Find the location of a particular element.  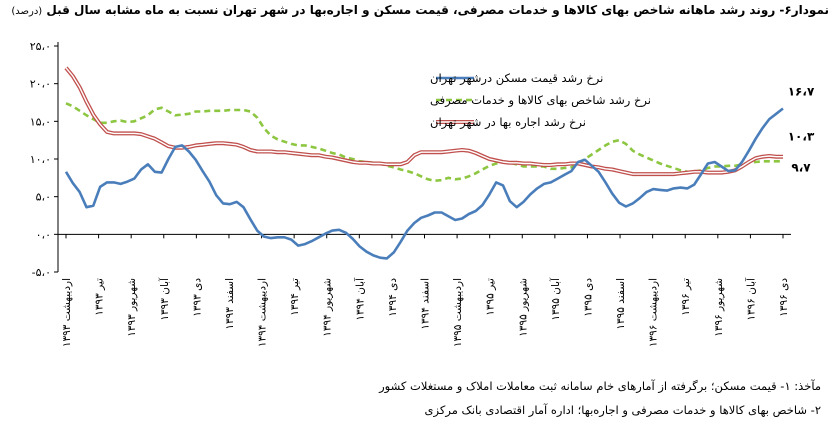

x-tick-label: تیر ۱۳۹۴ is located at coordinates (295, 297).